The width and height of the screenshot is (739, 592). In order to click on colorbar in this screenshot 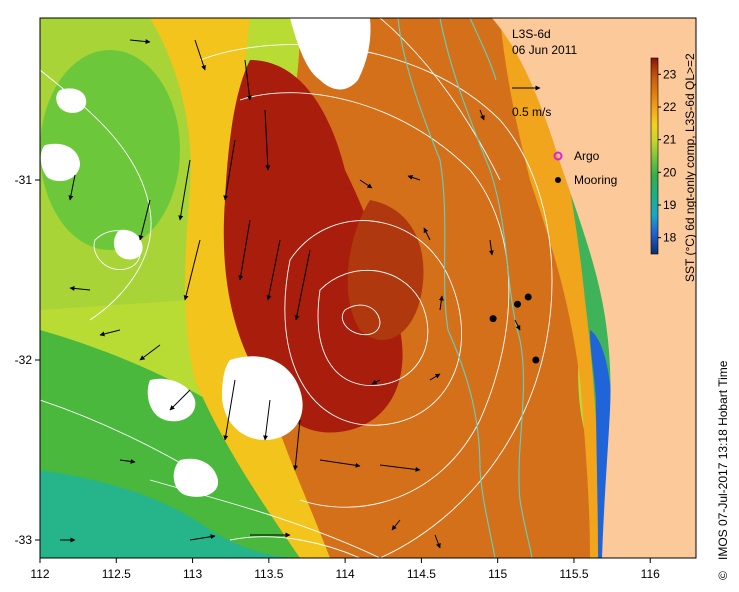, I will do `click(654, 156)`.